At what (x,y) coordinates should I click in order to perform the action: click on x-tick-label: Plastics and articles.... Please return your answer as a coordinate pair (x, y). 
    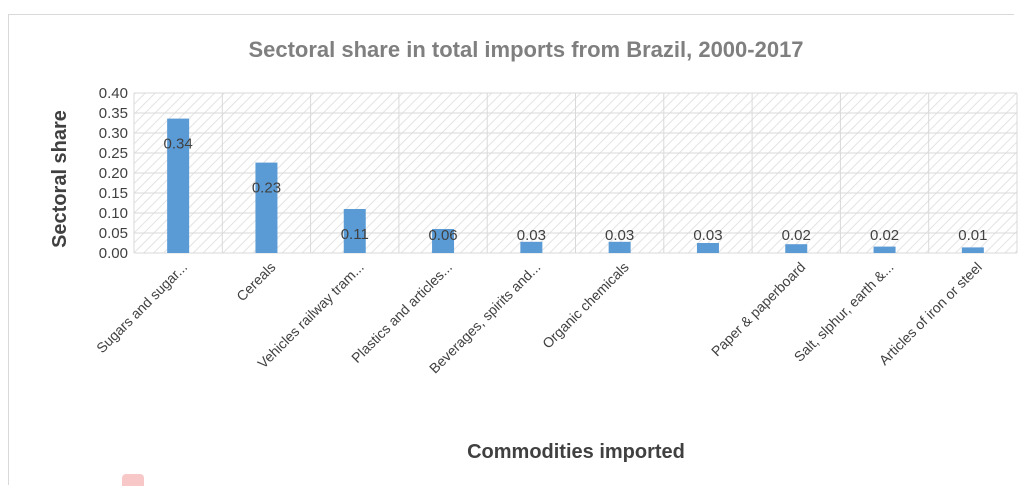
    Looking at the image, I should click on (401, 312).